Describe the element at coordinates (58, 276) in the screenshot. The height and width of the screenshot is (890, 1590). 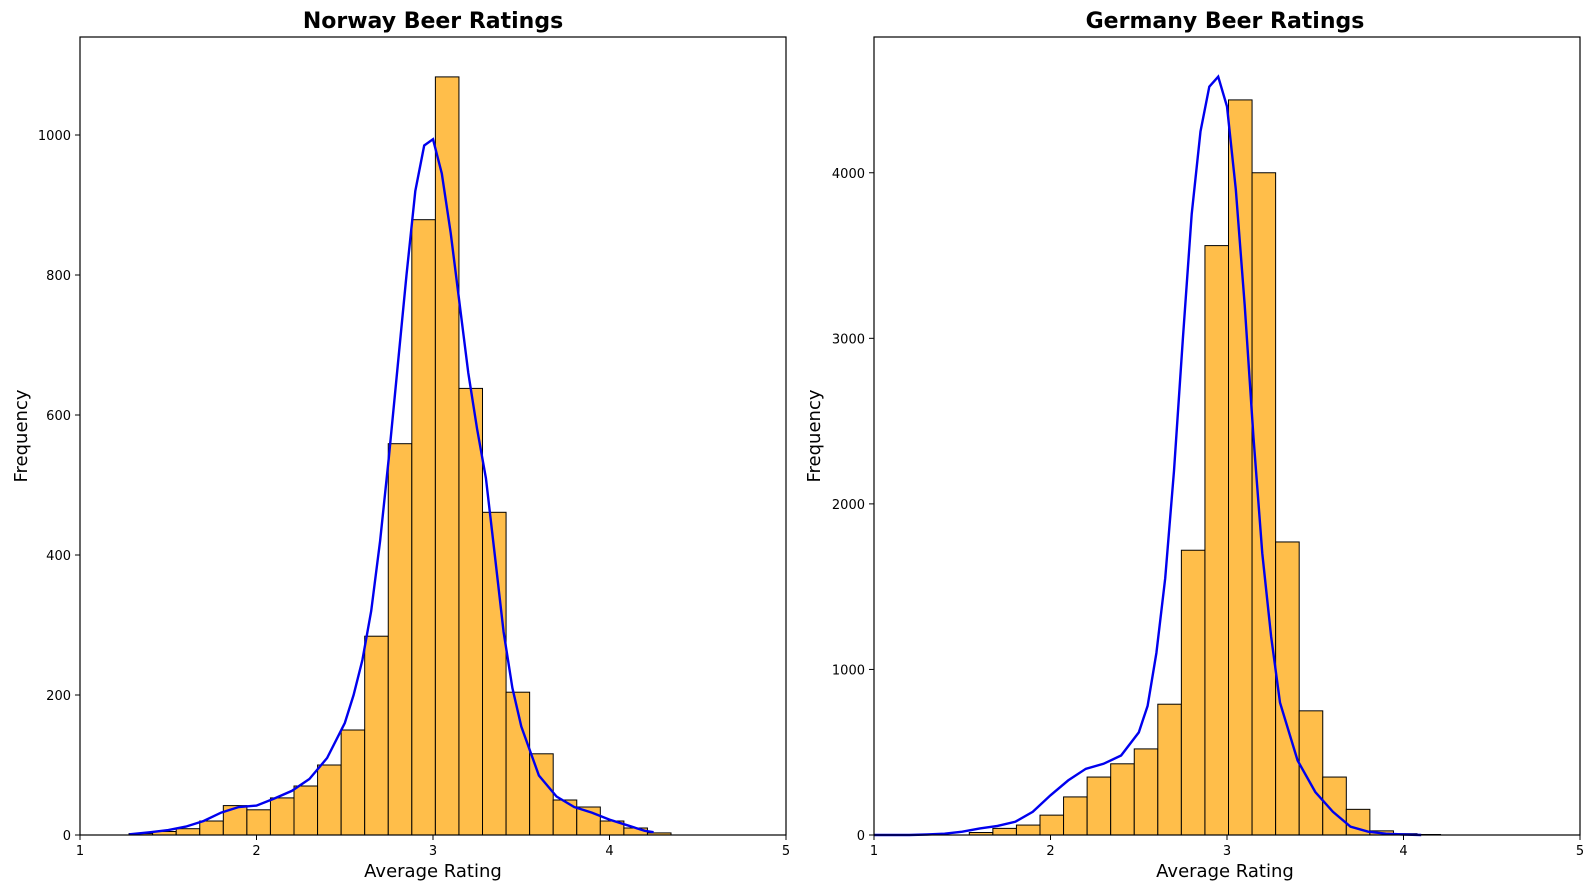
I see `y-tick-label: 800` at that location.